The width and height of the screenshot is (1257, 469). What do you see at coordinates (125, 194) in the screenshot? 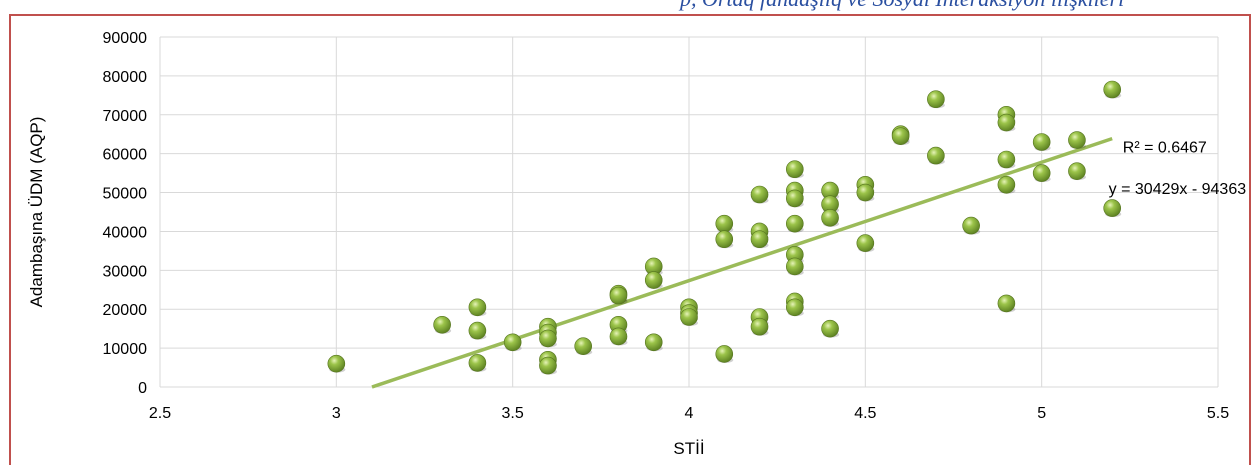
I see `y-tick-label: 50000` at bounding box center [125, 194].